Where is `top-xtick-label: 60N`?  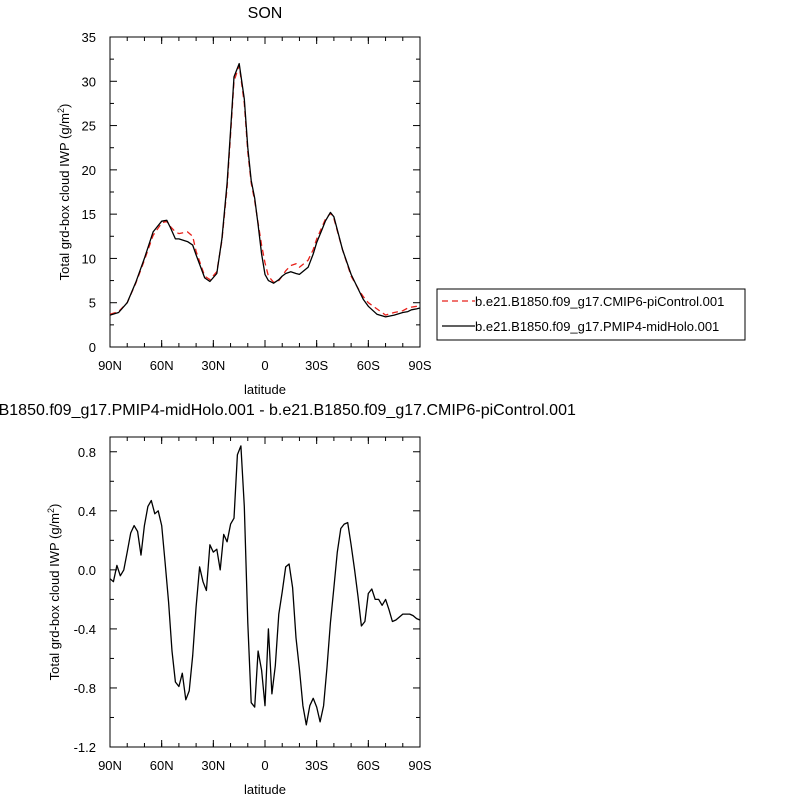 top-xtick-label: 60N is located at coordinates (162, 365).